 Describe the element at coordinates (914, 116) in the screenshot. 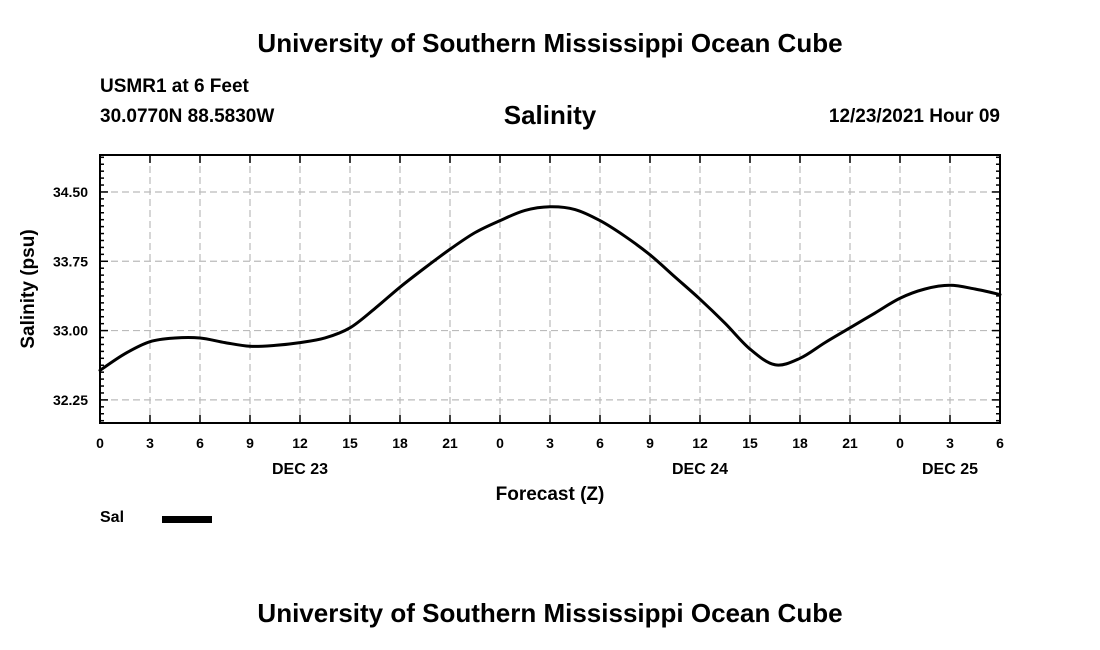

I see `timestamp-label: 12/23/2021 Hour 09` at that location.